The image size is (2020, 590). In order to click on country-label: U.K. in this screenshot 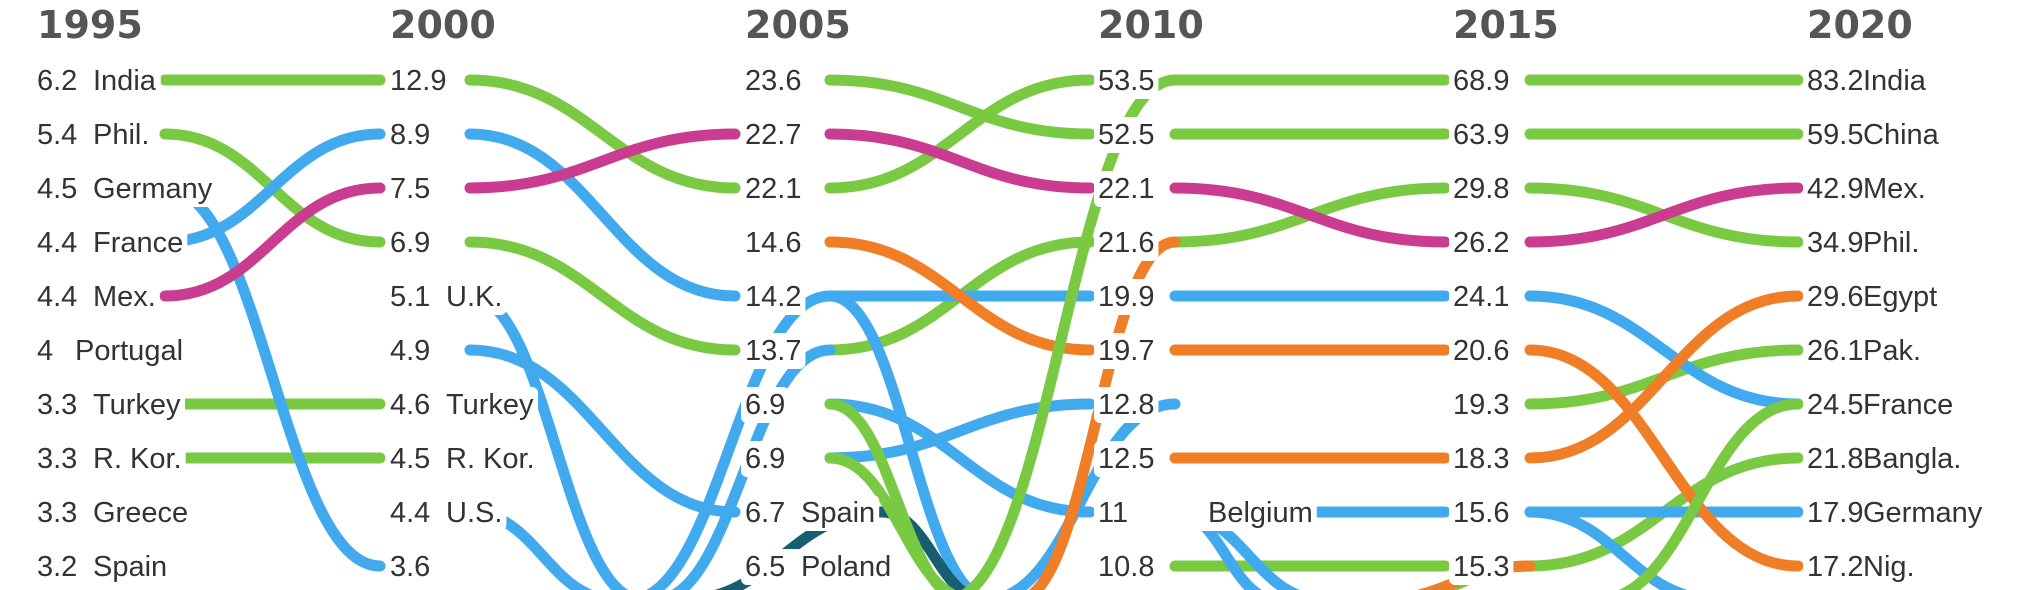, I will do `click(474, 297)`.